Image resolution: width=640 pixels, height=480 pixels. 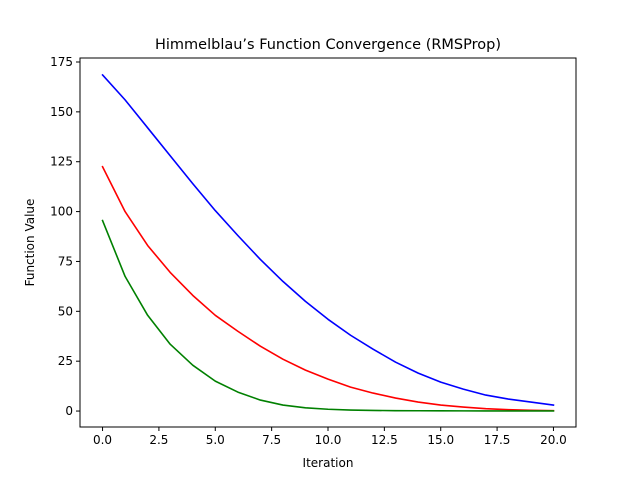 I want to click on y-tick-label: 125, so click(x=61, y=162).